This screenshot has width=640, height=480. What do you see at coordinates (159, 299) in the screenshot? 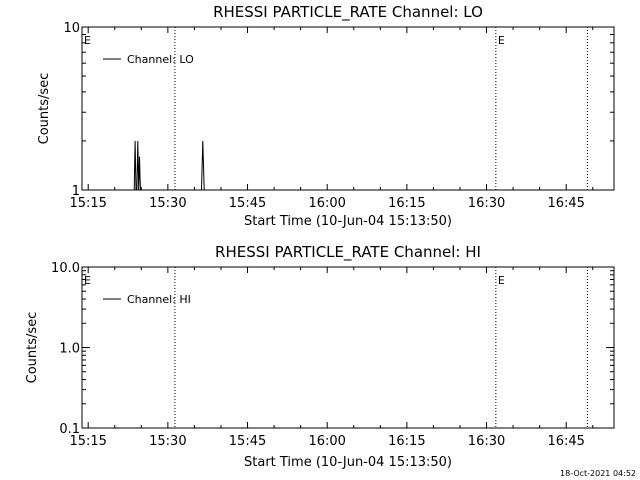
I see `legend-label: Channel: HI` at bounding box center [159, 299].